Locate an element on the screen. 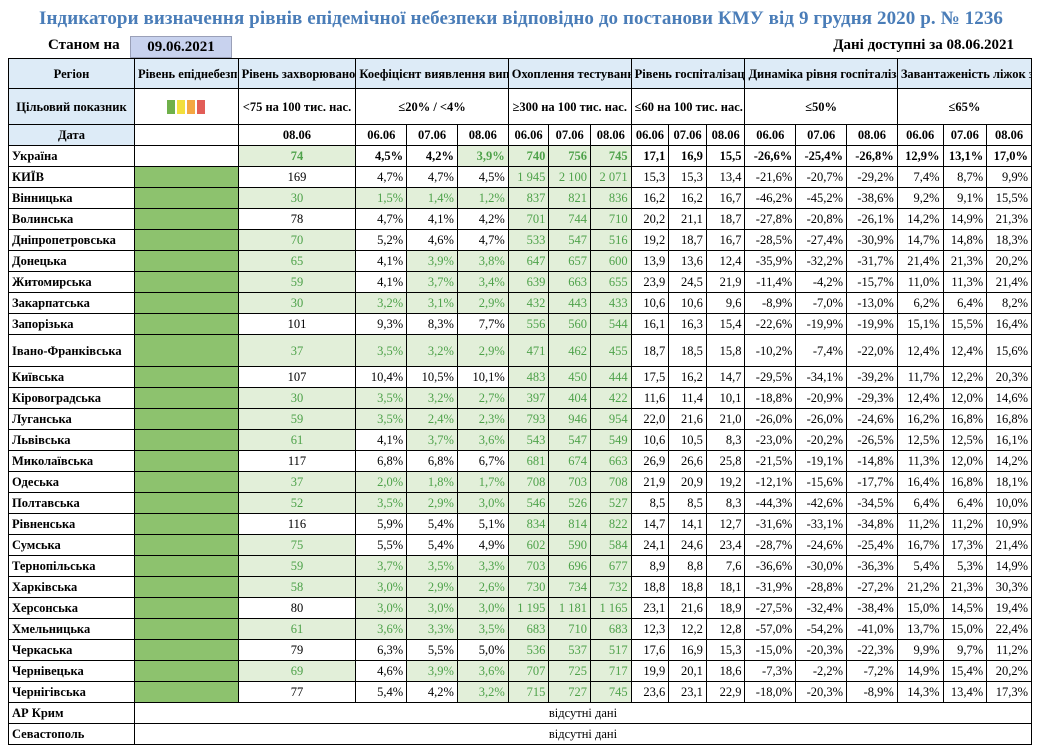 This screenshot has width=1042, height=745. testing-value: 727 is located at coordinates (570, 692).